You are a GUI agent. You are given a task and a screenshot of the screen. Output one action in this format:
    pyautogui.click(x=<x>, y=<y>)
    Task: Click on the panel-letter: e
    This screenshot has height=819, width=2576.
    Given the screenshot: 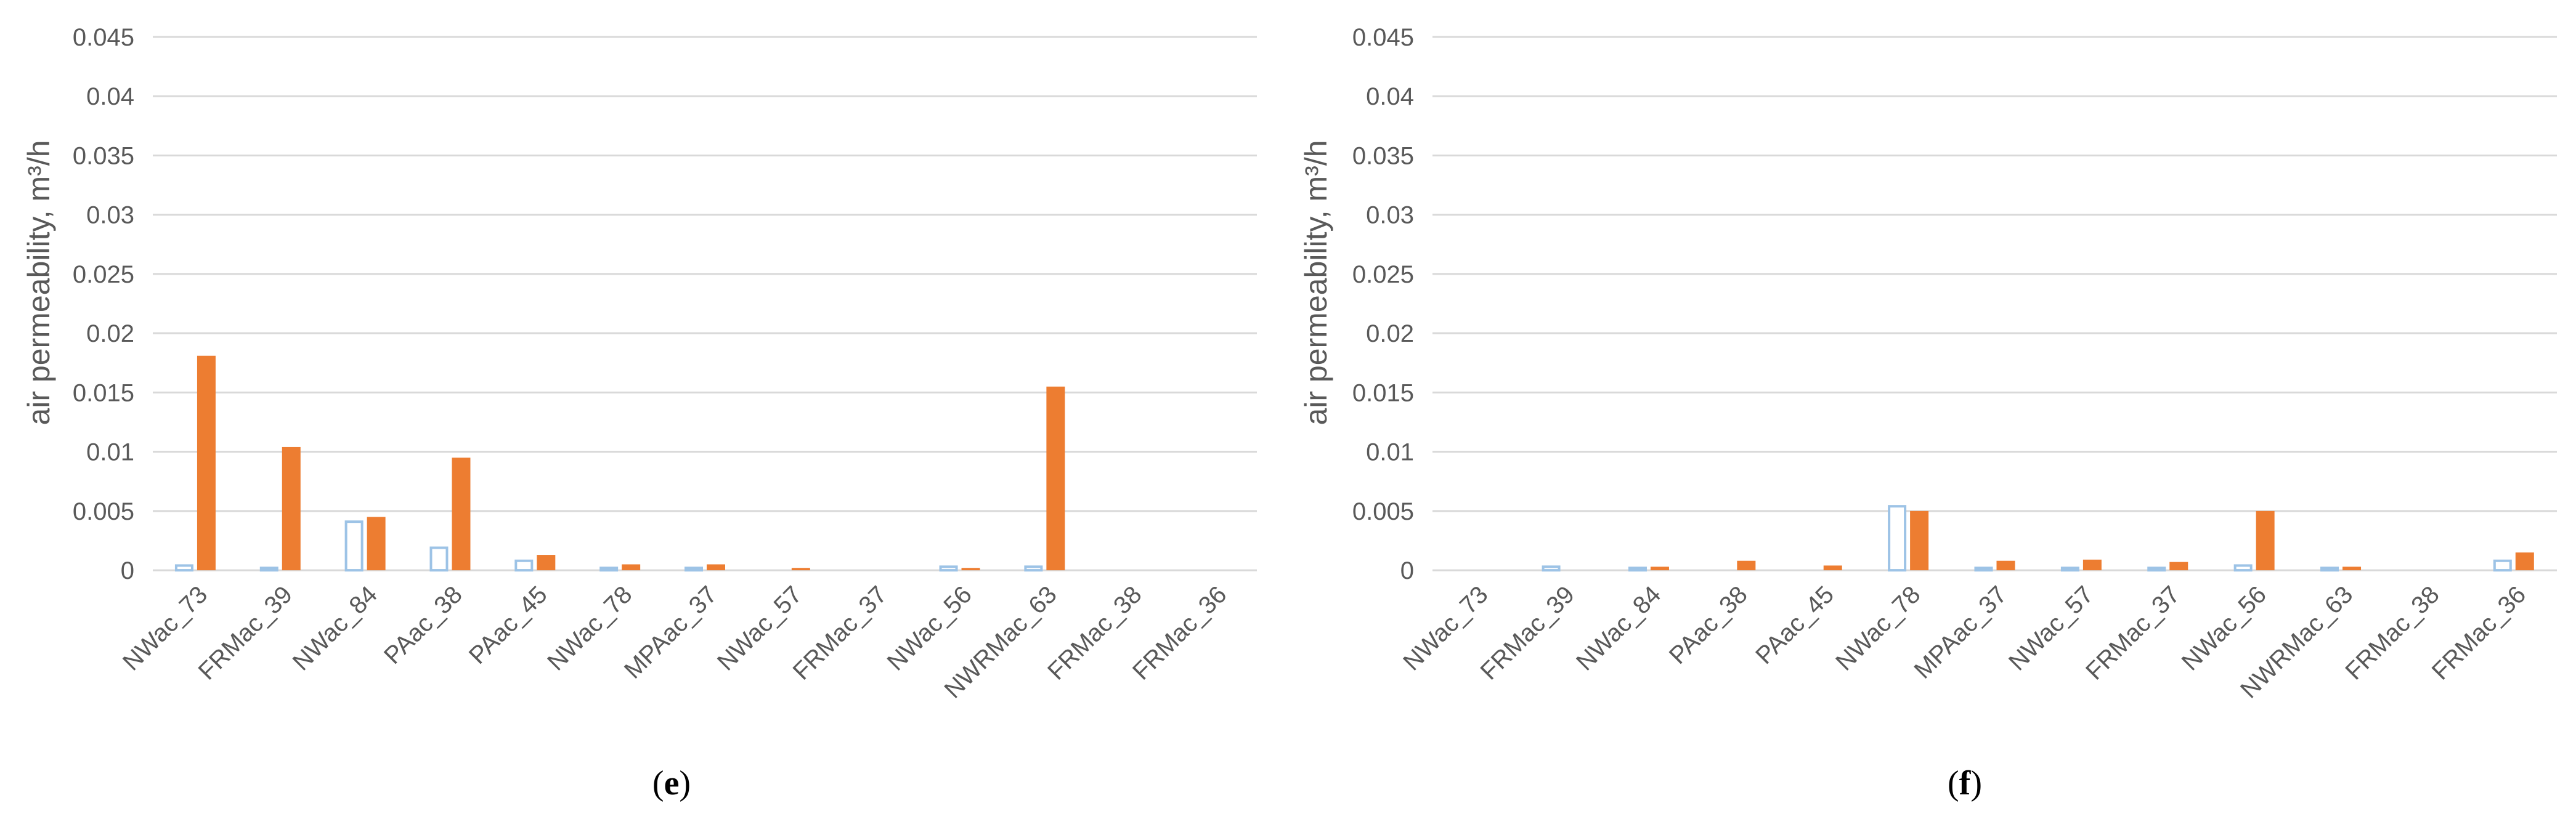 What is the action you would take?
    pyautogui.click(x=672, y=783)
    